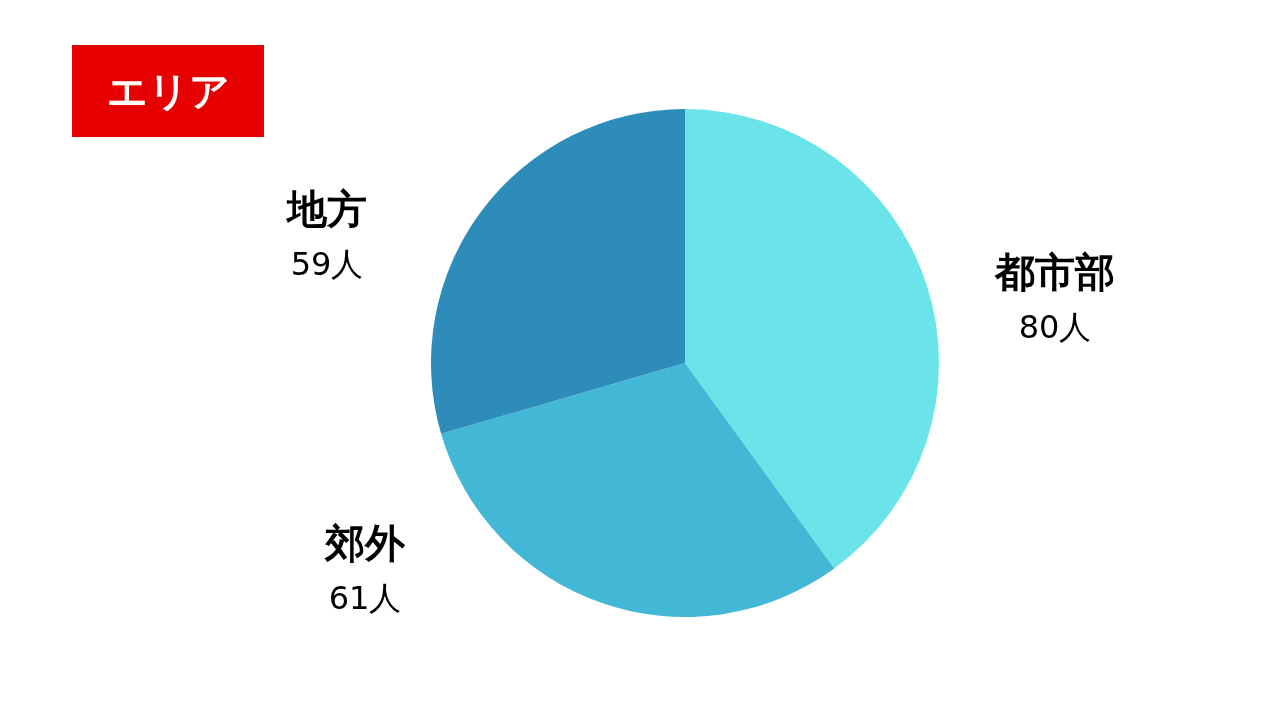  What do you see at coordinates (168, 91) in the screenshot?
I see `chart-title: エリア` at bounding box center [168, 91].